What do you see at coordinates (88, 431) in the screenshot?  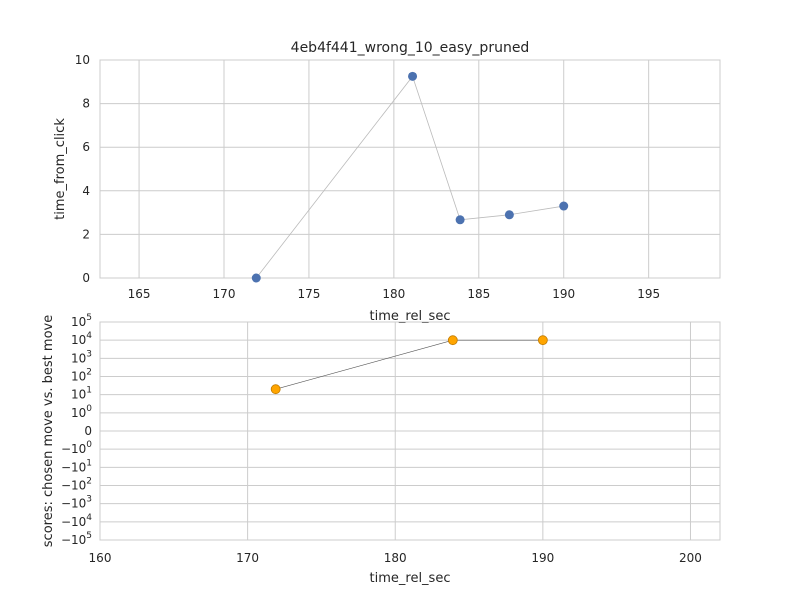 I see `bottom-chart-ytick-label: 0` at bounding box center [88, 431].